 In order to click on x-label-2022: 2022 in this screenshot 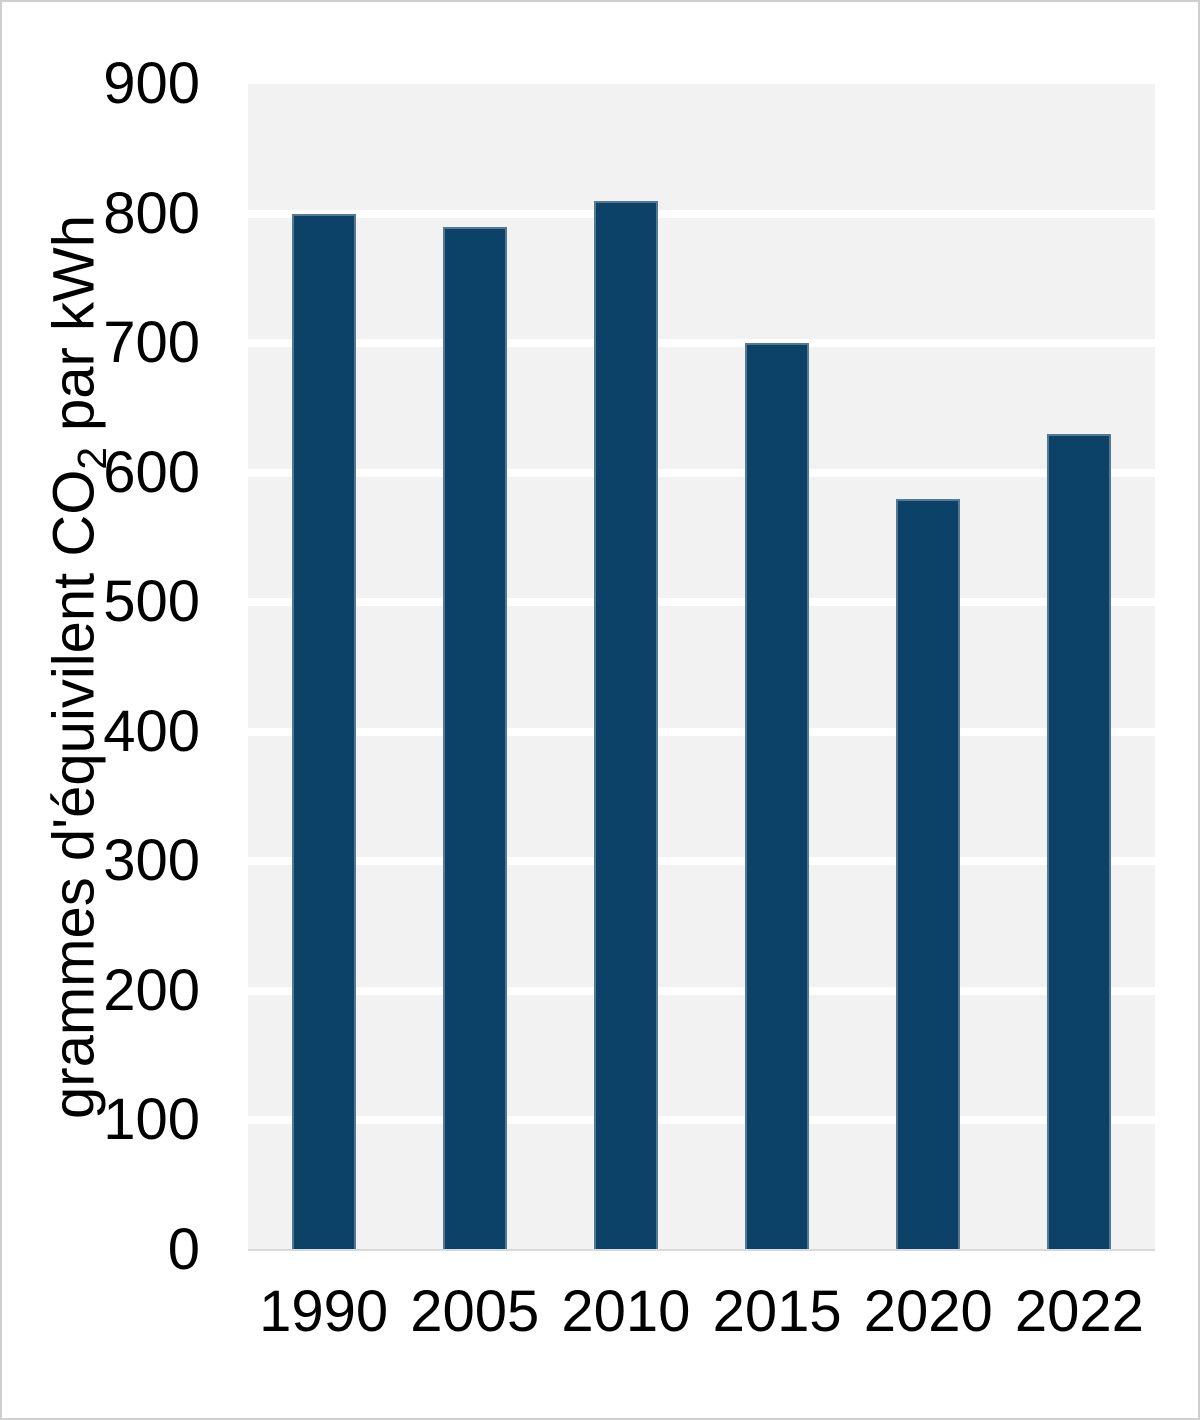, I will do `click(1079, 1311)`.